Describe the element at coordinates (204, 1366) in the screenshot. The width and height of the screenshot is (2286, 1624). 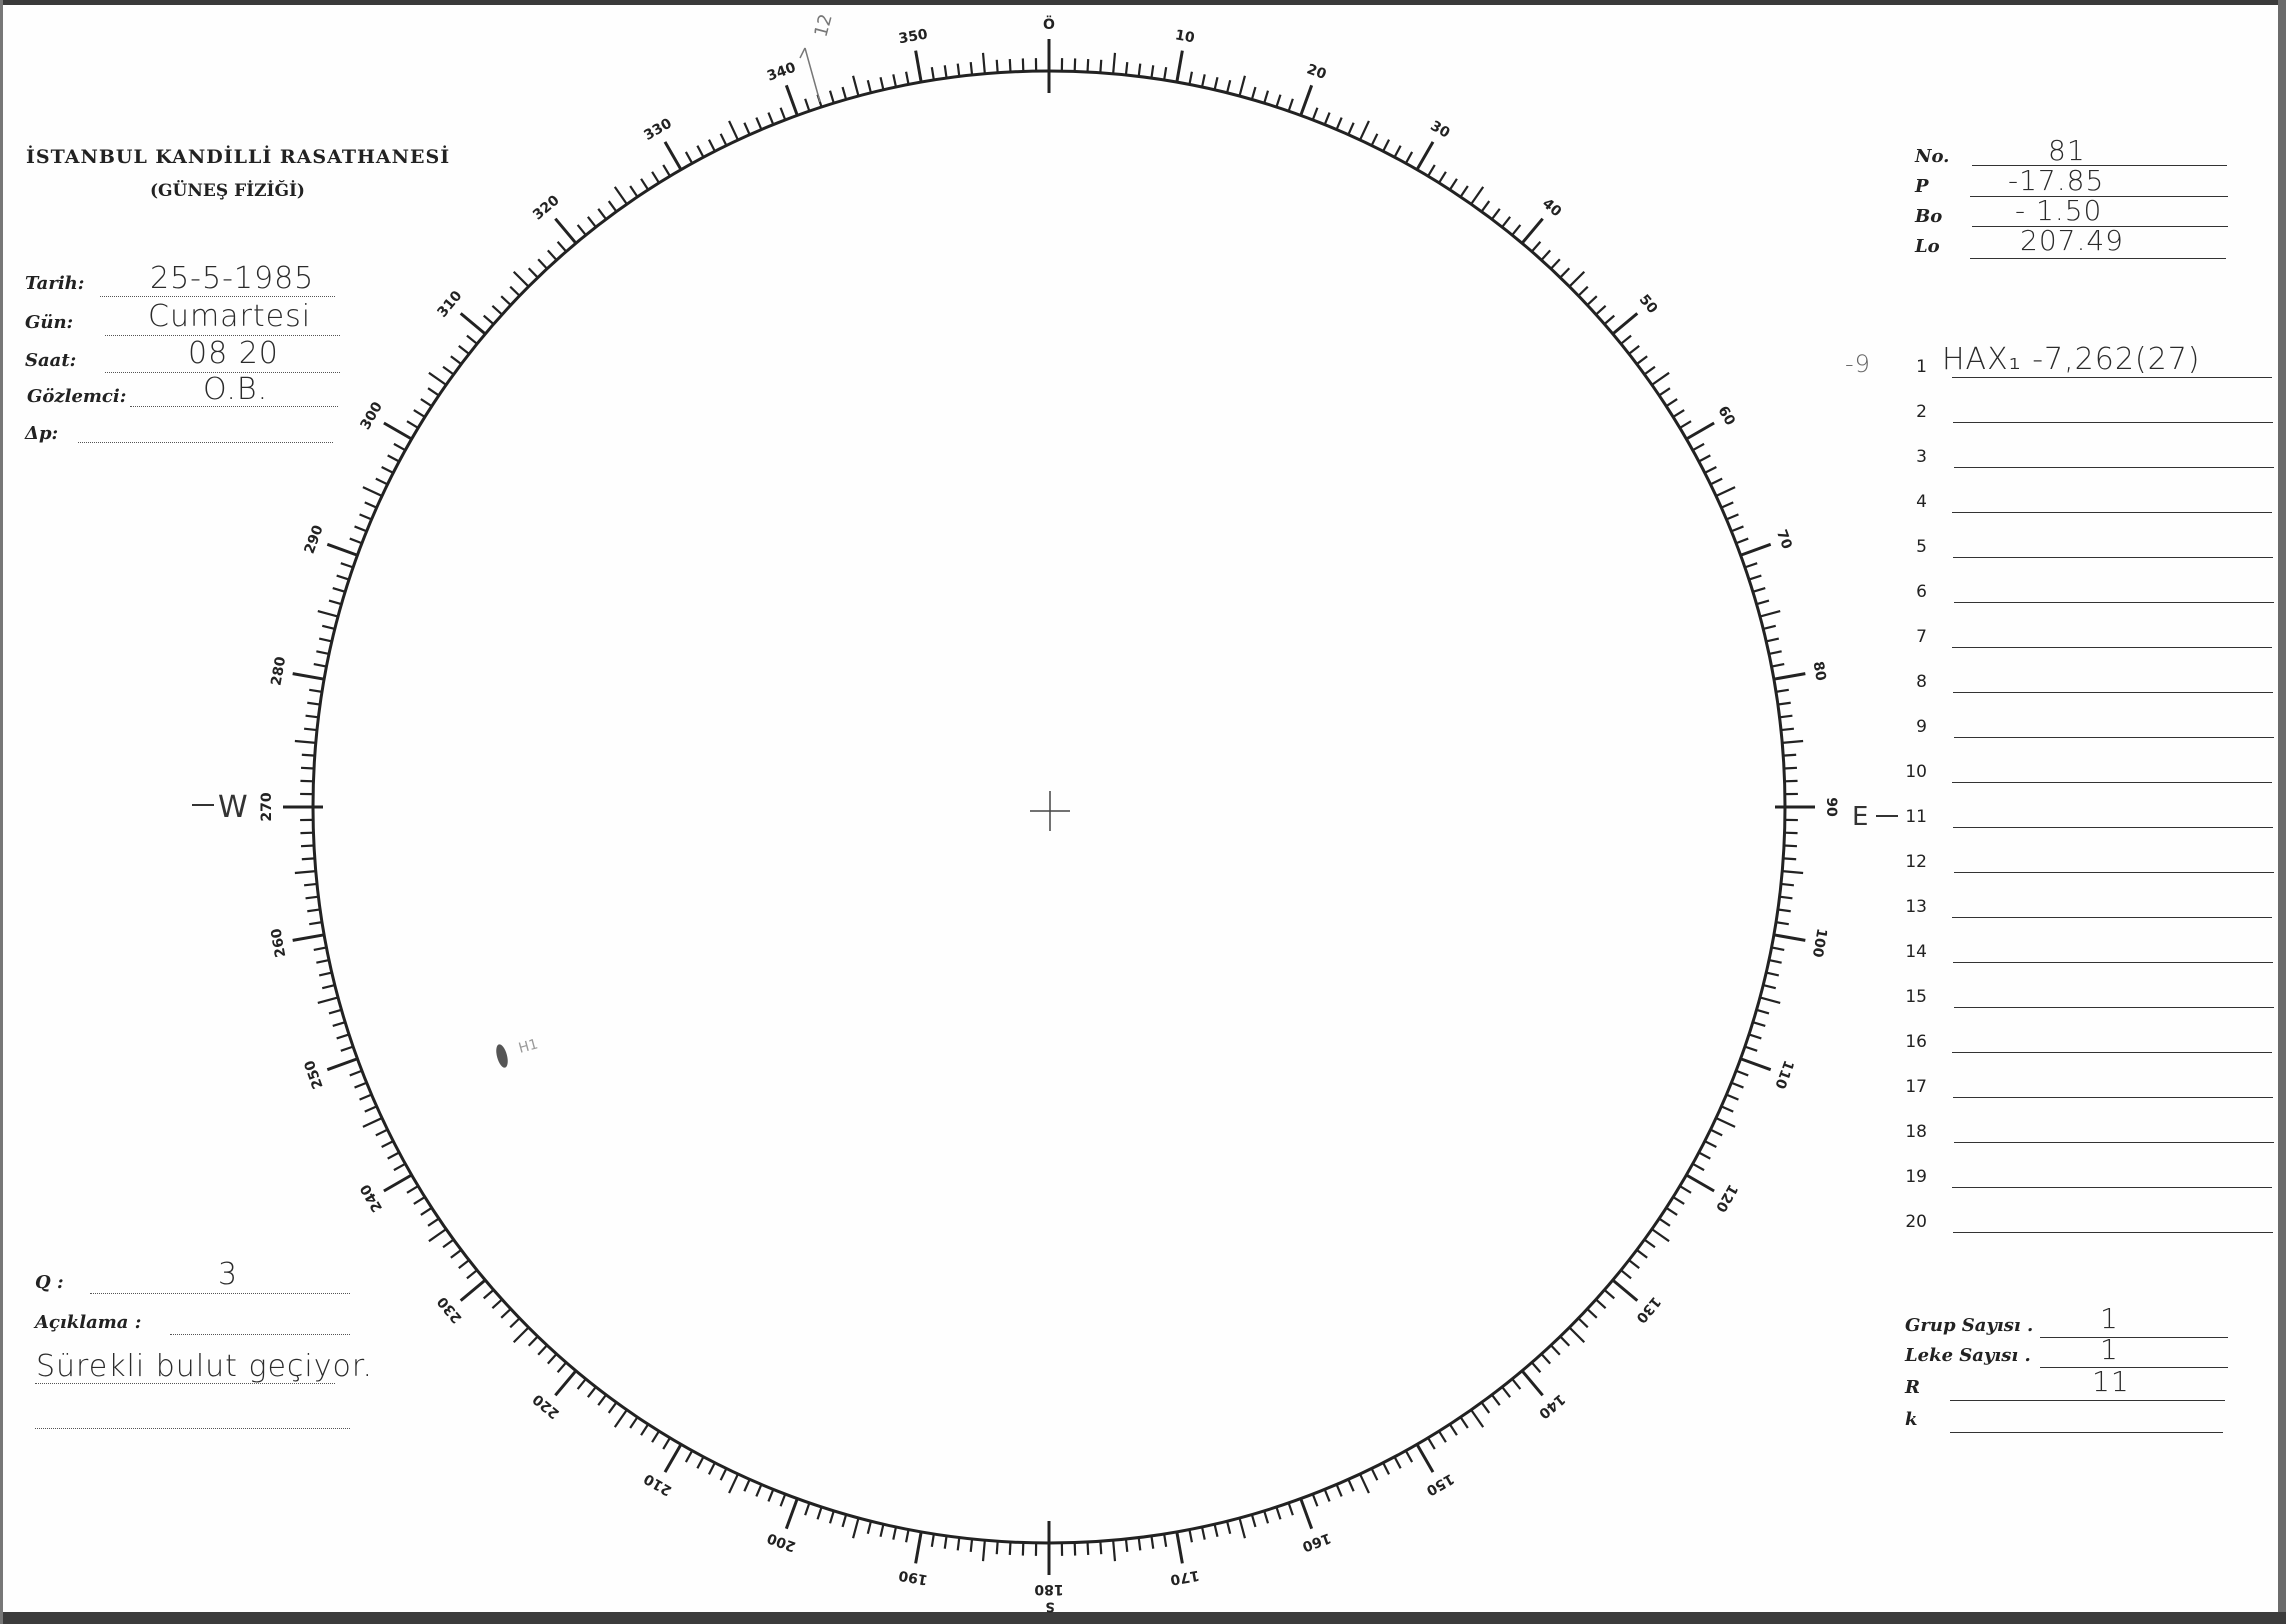
I see `aciklama-value: Sürekli bulut geçiyor.` at that location.